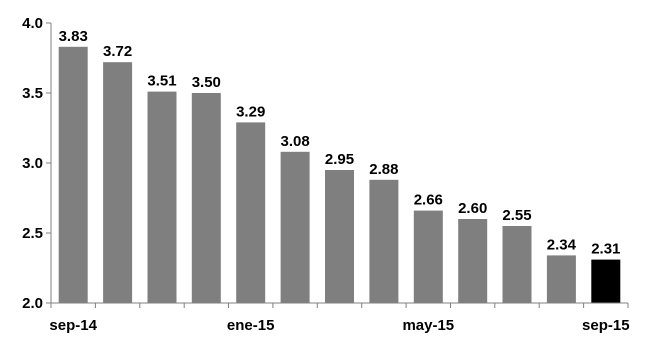 This screenshot has width=652, height=349. Describe the element at coordinates (428, 200) in the screenshot. I see `data-label-may-15: 2.66` at that location.